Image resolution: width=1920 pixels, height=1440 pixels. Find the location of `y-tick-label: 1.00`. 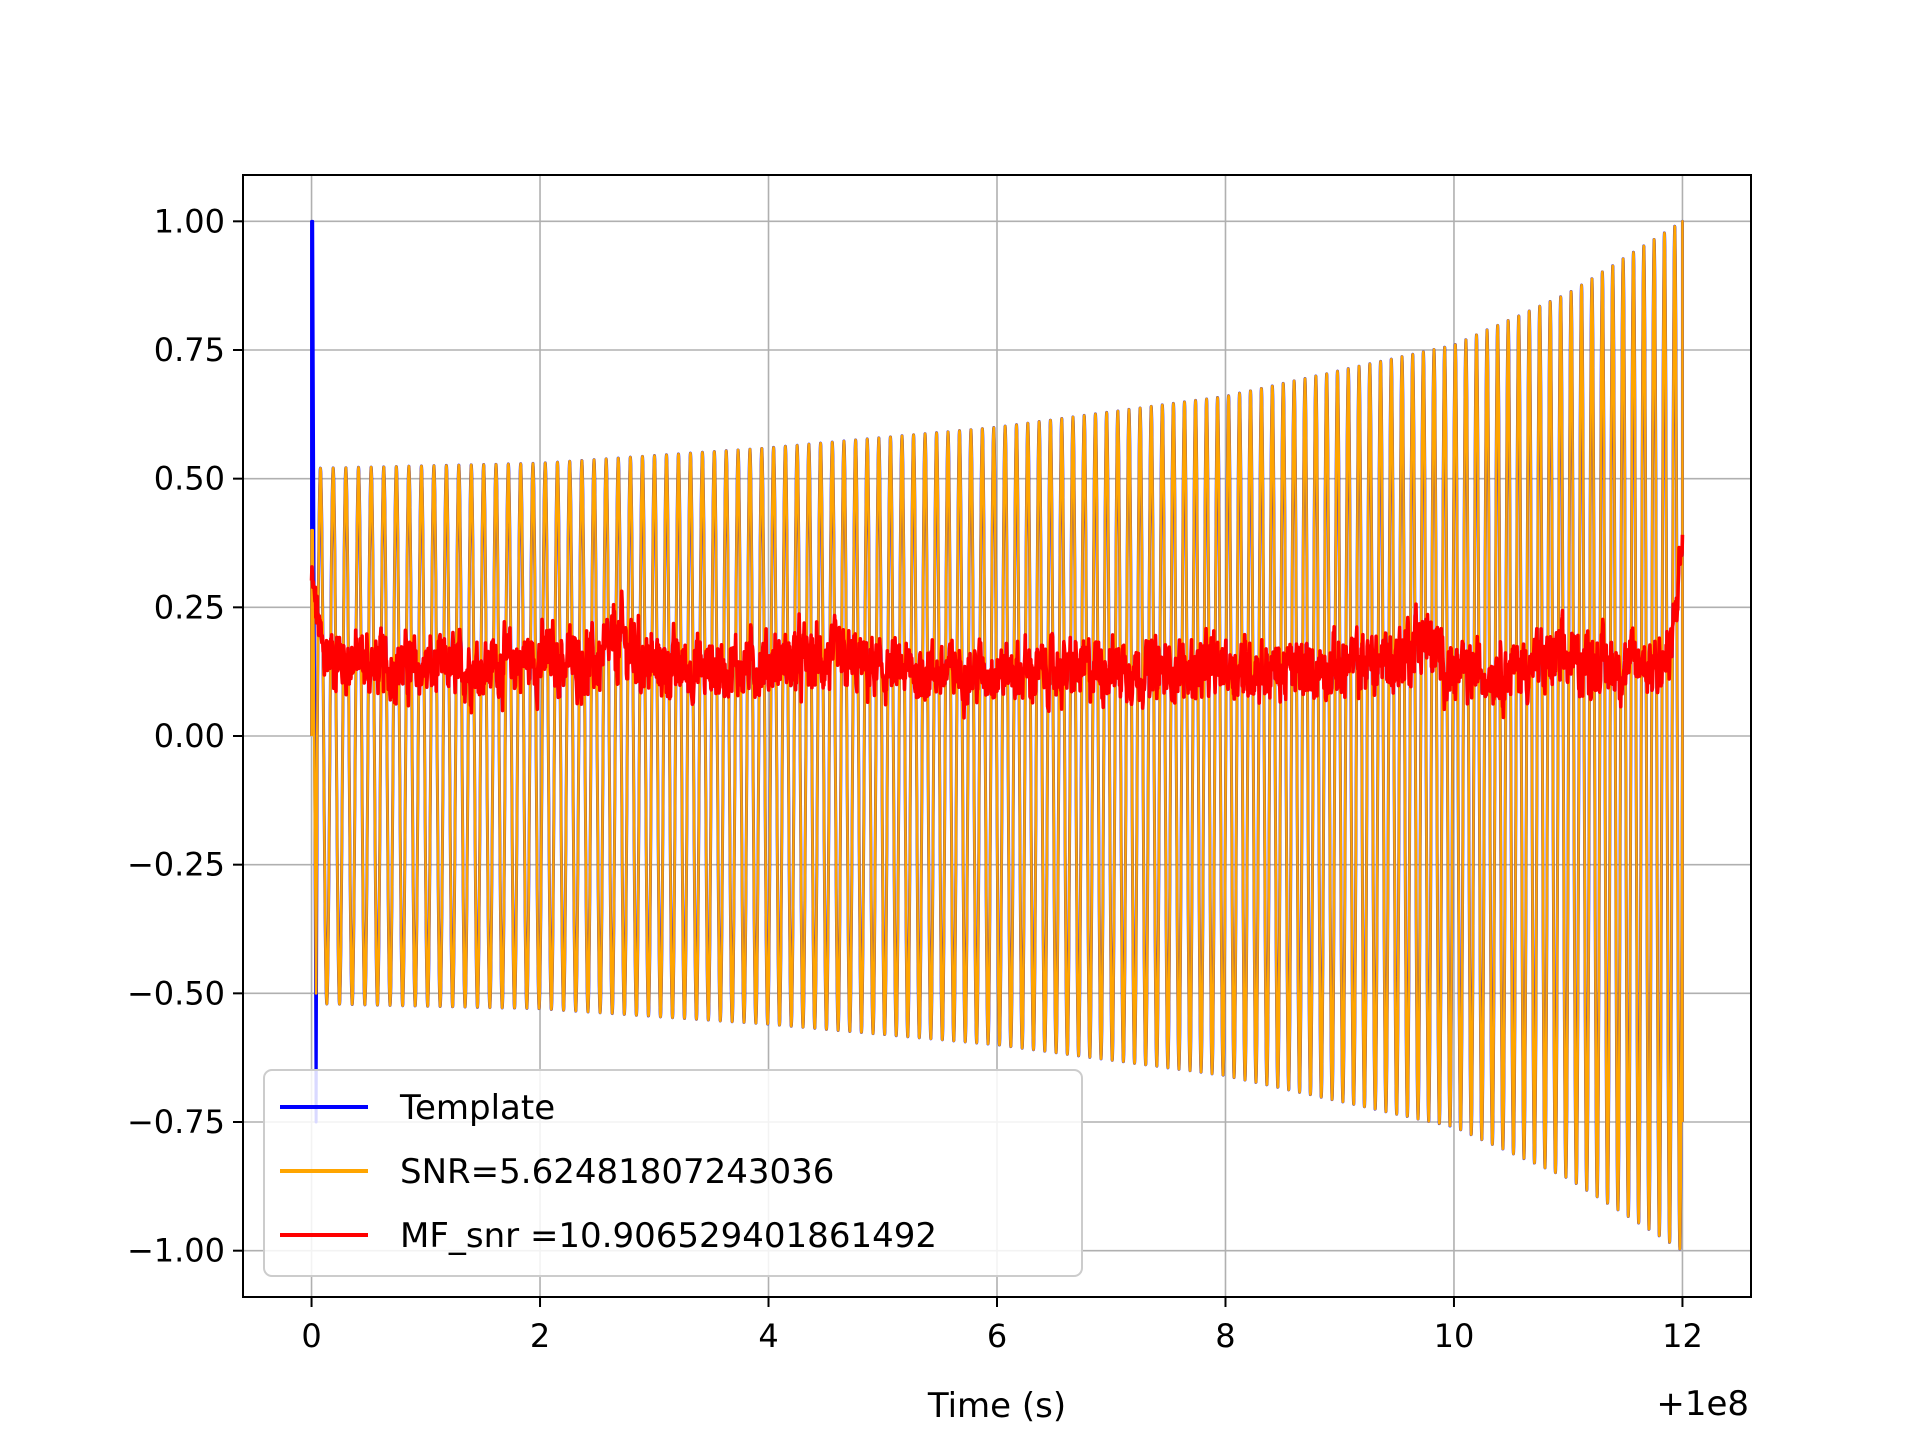

y-tick-label: 1.00 is located at coordinates (189, 221).